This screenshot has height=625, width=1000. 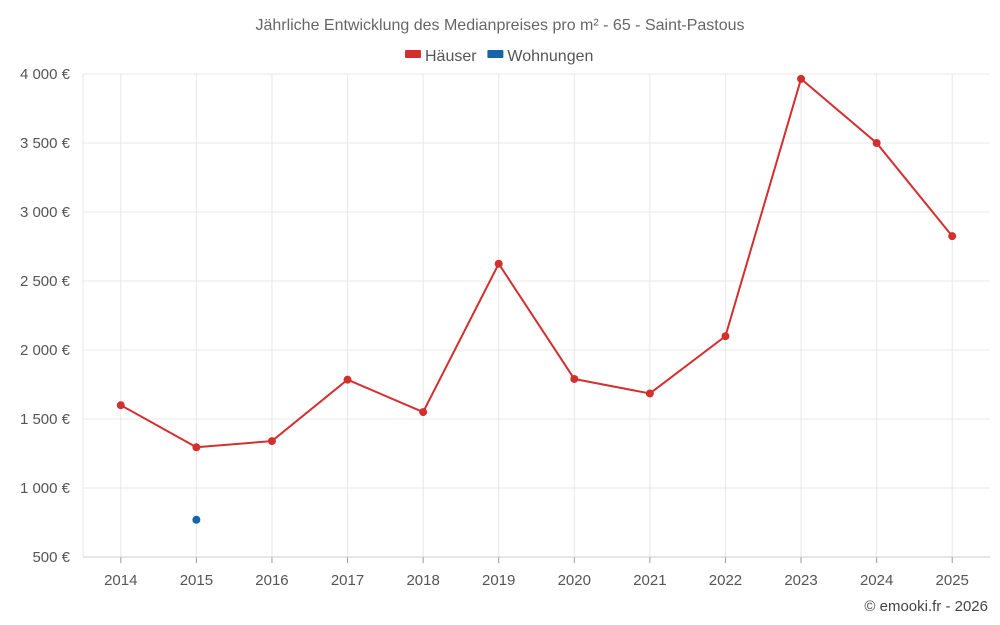 I want to click on x-tick-label: 2015, so click(x=196, y=580).